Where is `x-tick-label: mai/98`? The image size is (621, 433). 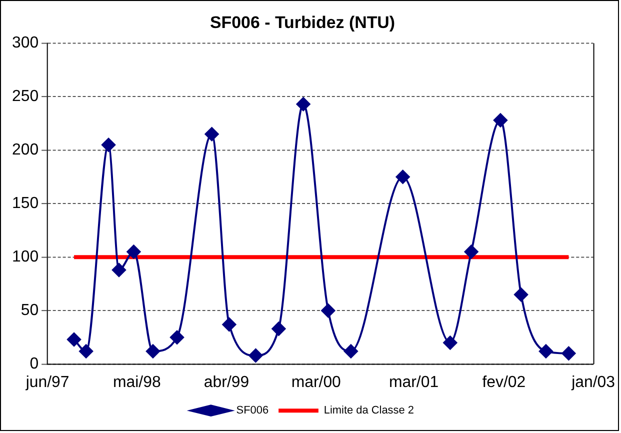
x-tick-label: mai/98 is located at coordinates (136, 383).